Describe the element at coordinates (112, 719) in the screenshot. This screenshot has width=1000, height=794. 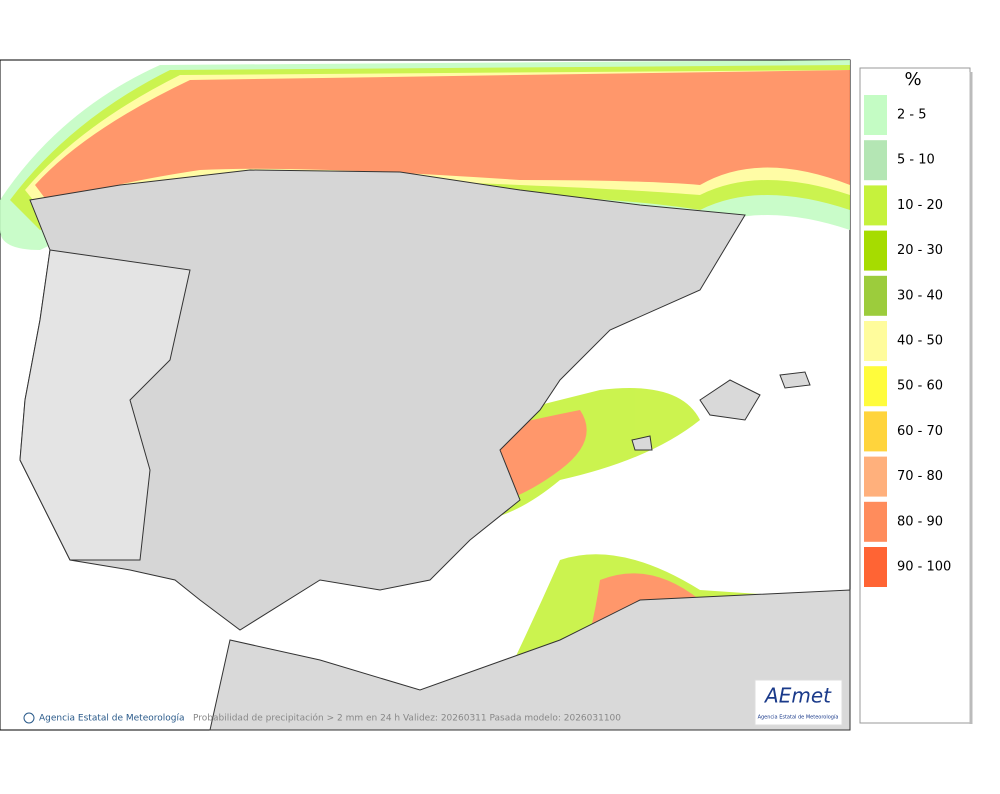
I see `credit: Agencia Estatal de Meteorología` at that location.